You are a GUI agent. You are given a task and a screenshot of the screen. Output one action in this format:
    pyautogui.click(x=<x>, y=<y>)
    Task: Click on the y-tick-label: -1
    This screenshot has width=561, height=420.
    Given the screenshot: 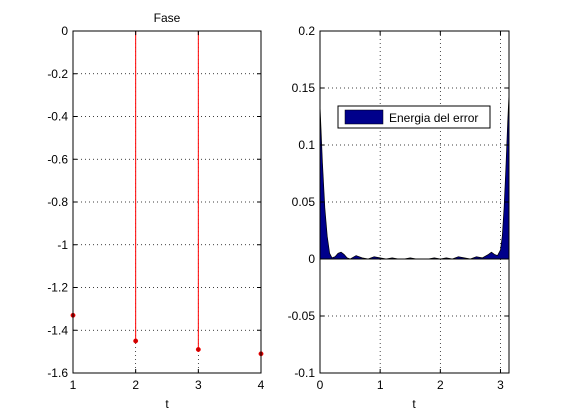 What is the action you would take?
    pyautogui.click(x=62, y=245)
    